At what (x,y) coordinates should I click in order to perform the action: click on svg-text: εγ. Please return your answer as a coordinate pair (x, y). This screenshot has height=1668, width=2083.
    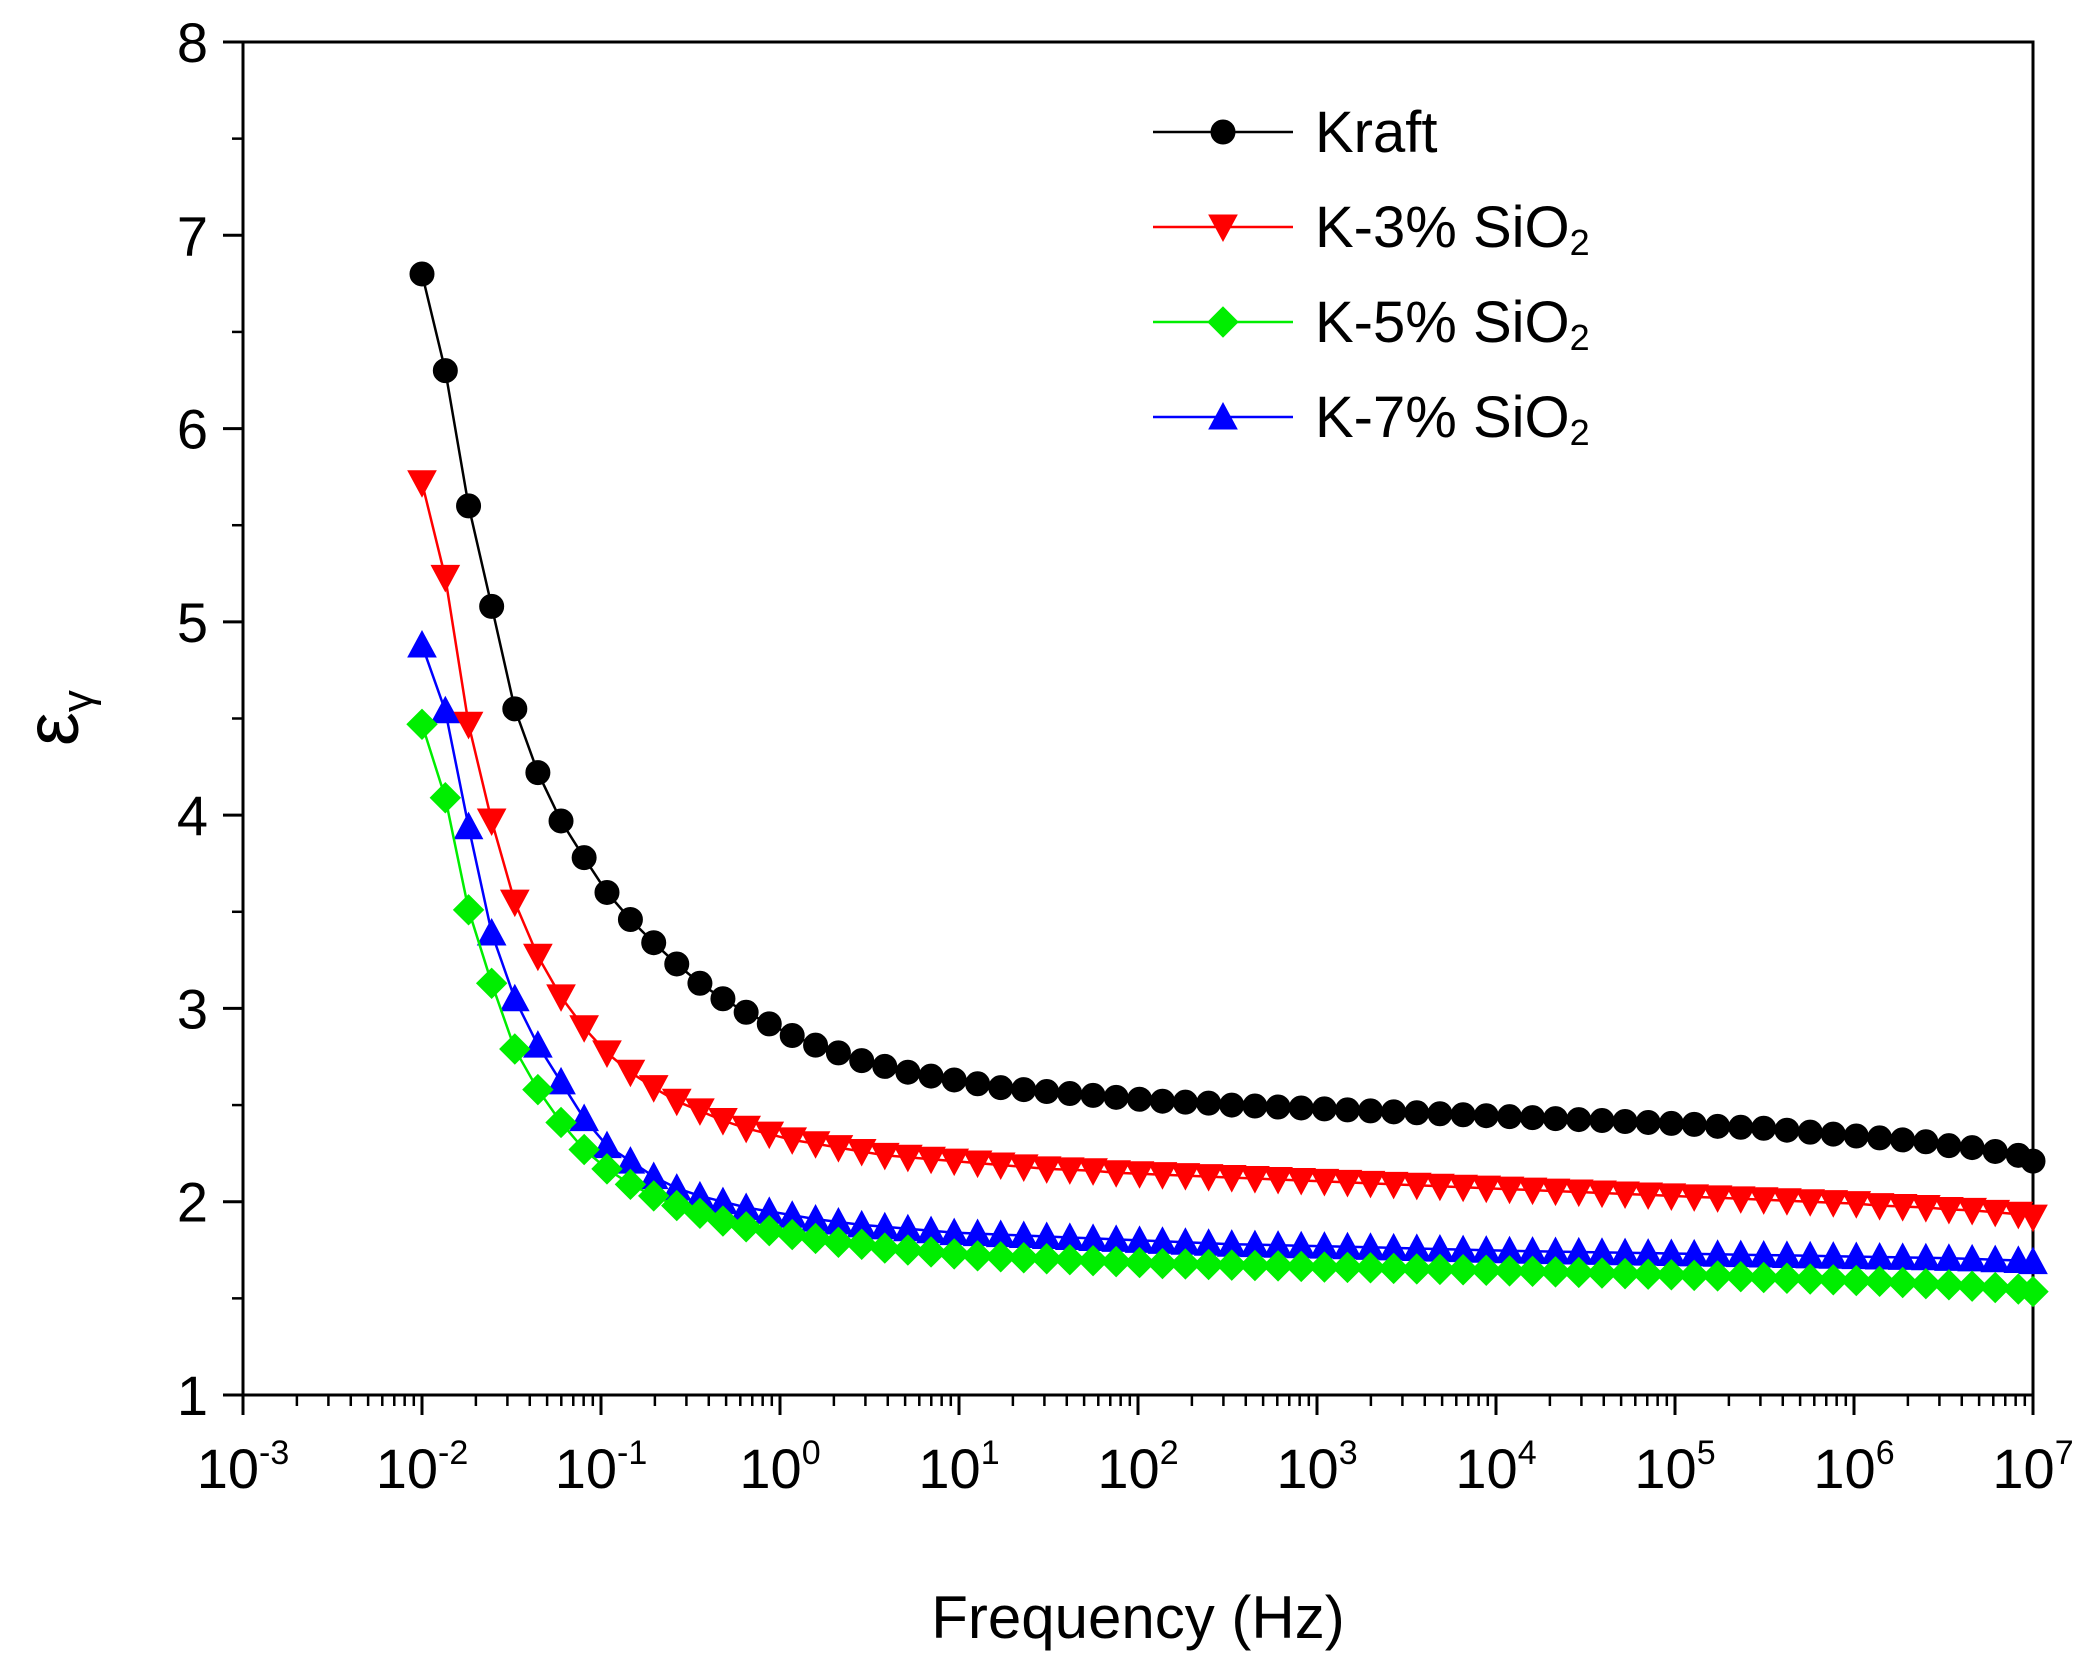
    Looking at the image, I should click on (56, 718).